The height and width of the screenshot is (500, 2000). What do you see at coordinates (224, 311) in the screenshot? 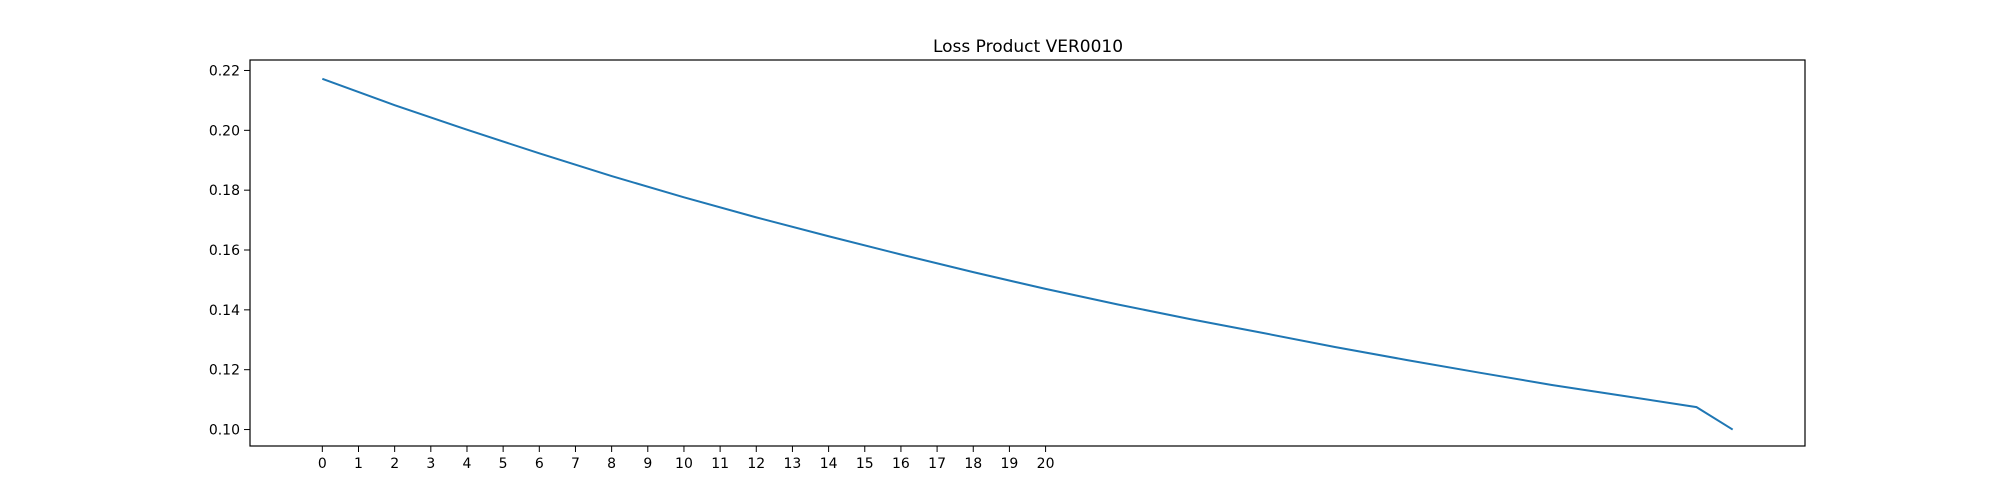
I see `y-tick-label: 0.14` at bounding box center [224, 311].